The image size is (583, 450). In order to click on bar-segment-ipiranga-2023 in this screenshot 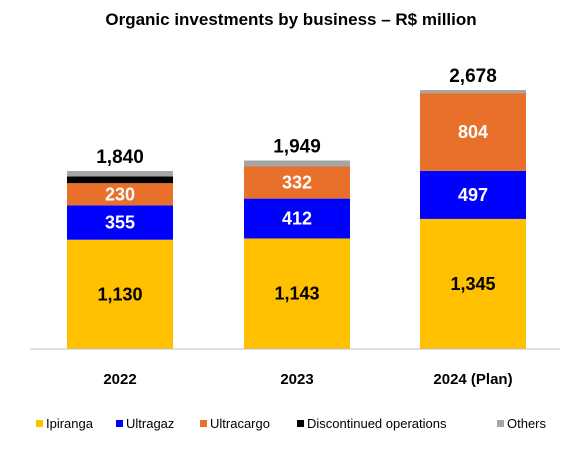, I will do `click(297, 293)`.